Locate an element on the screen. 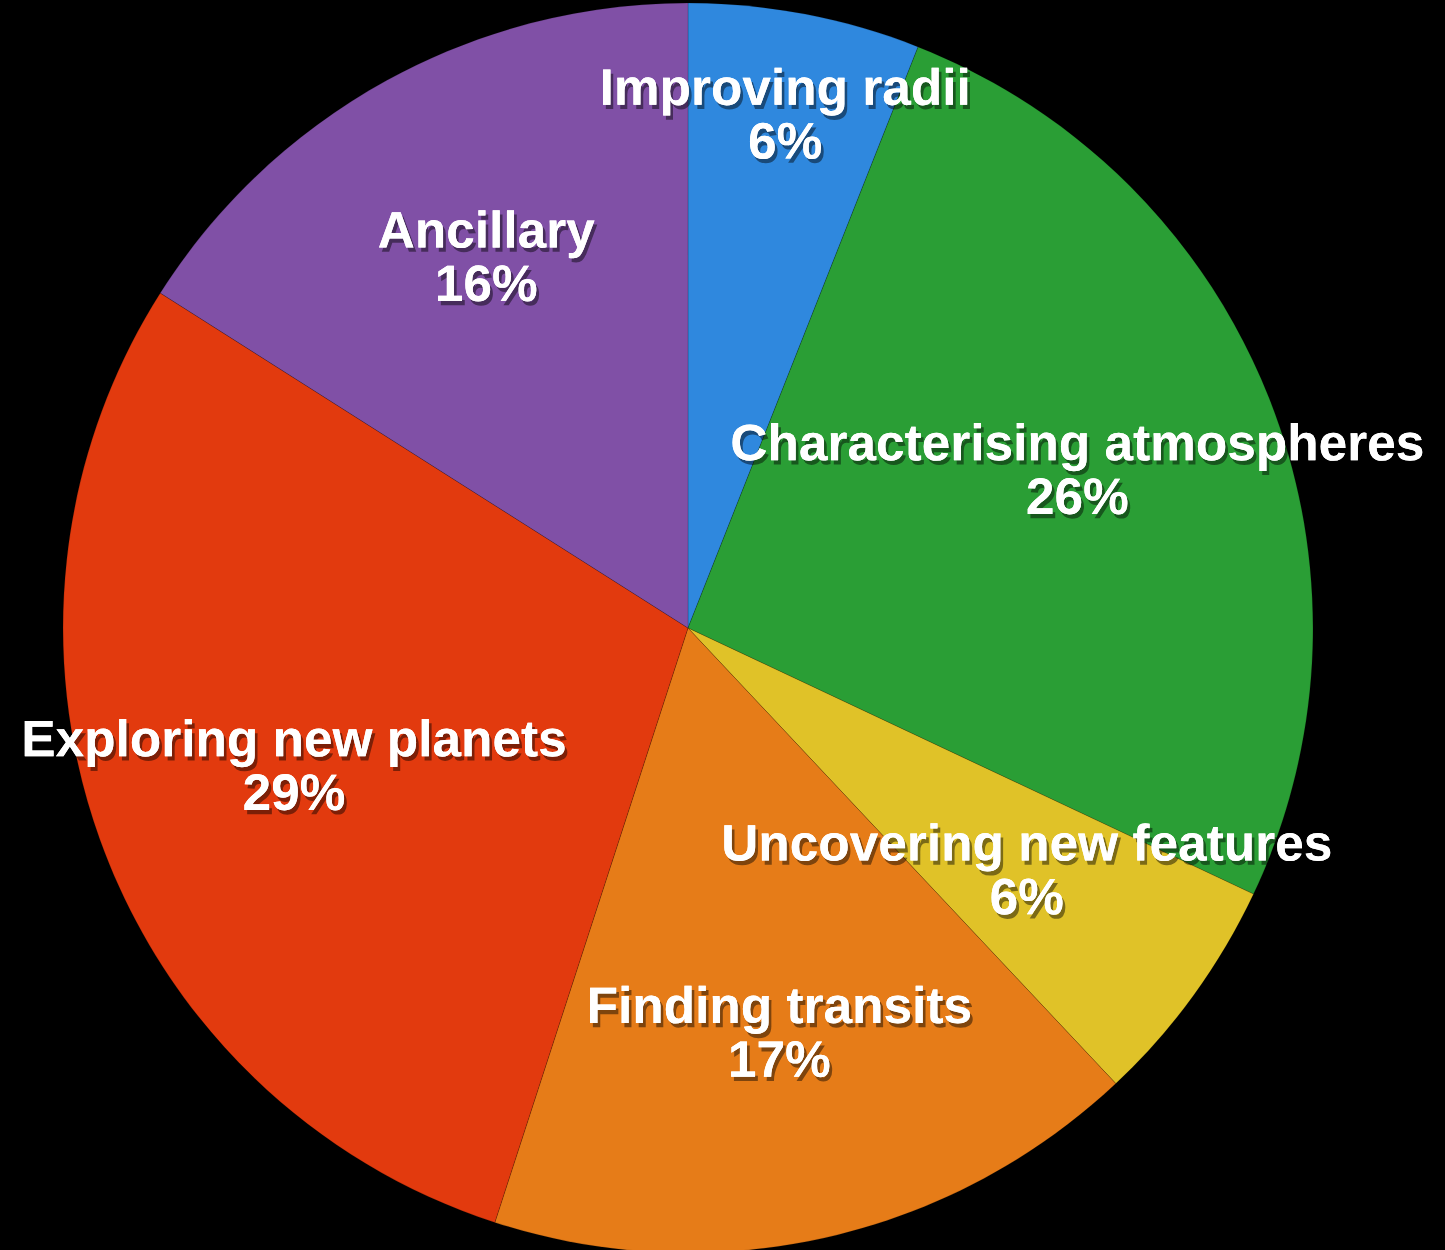  data-label: 29% is located at coordinates (295, 794).